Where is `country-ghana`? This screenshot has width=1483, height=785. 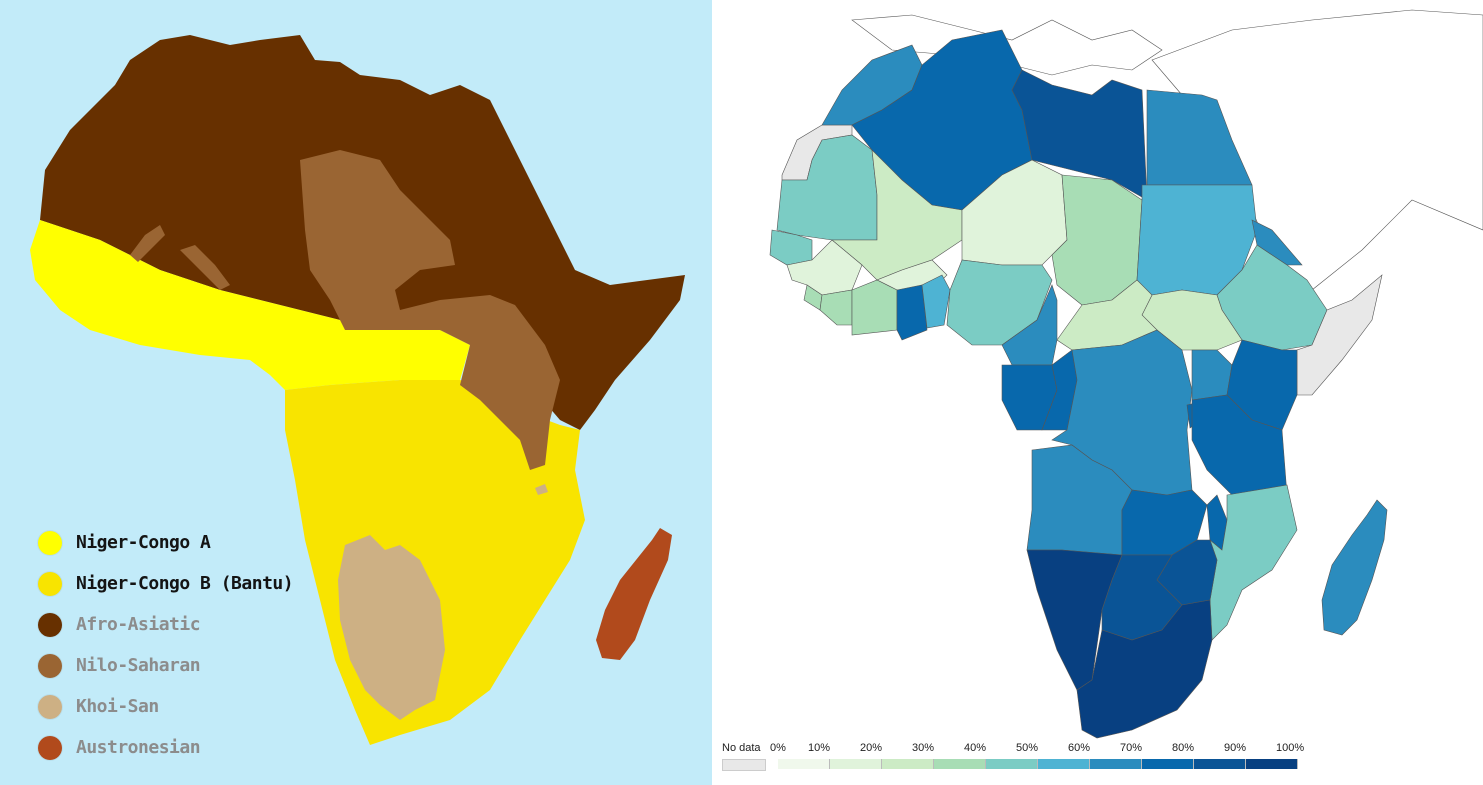 country-ghana is located at coordinates (912, 312).